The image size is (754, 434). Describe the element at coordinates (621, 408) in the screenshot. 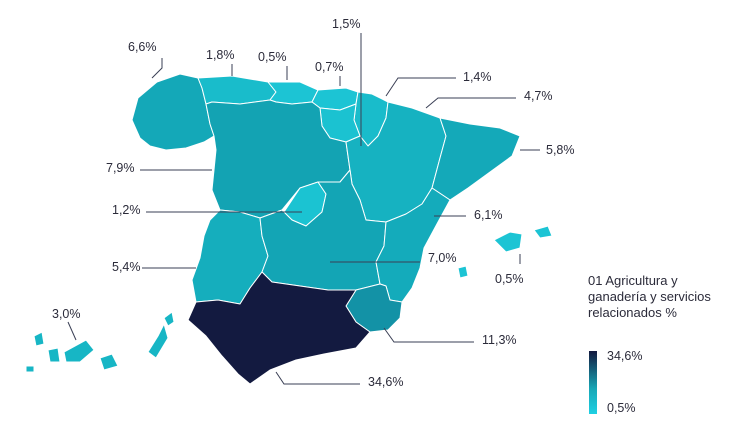

I see `legend-min-label: 0,5%` at that location.